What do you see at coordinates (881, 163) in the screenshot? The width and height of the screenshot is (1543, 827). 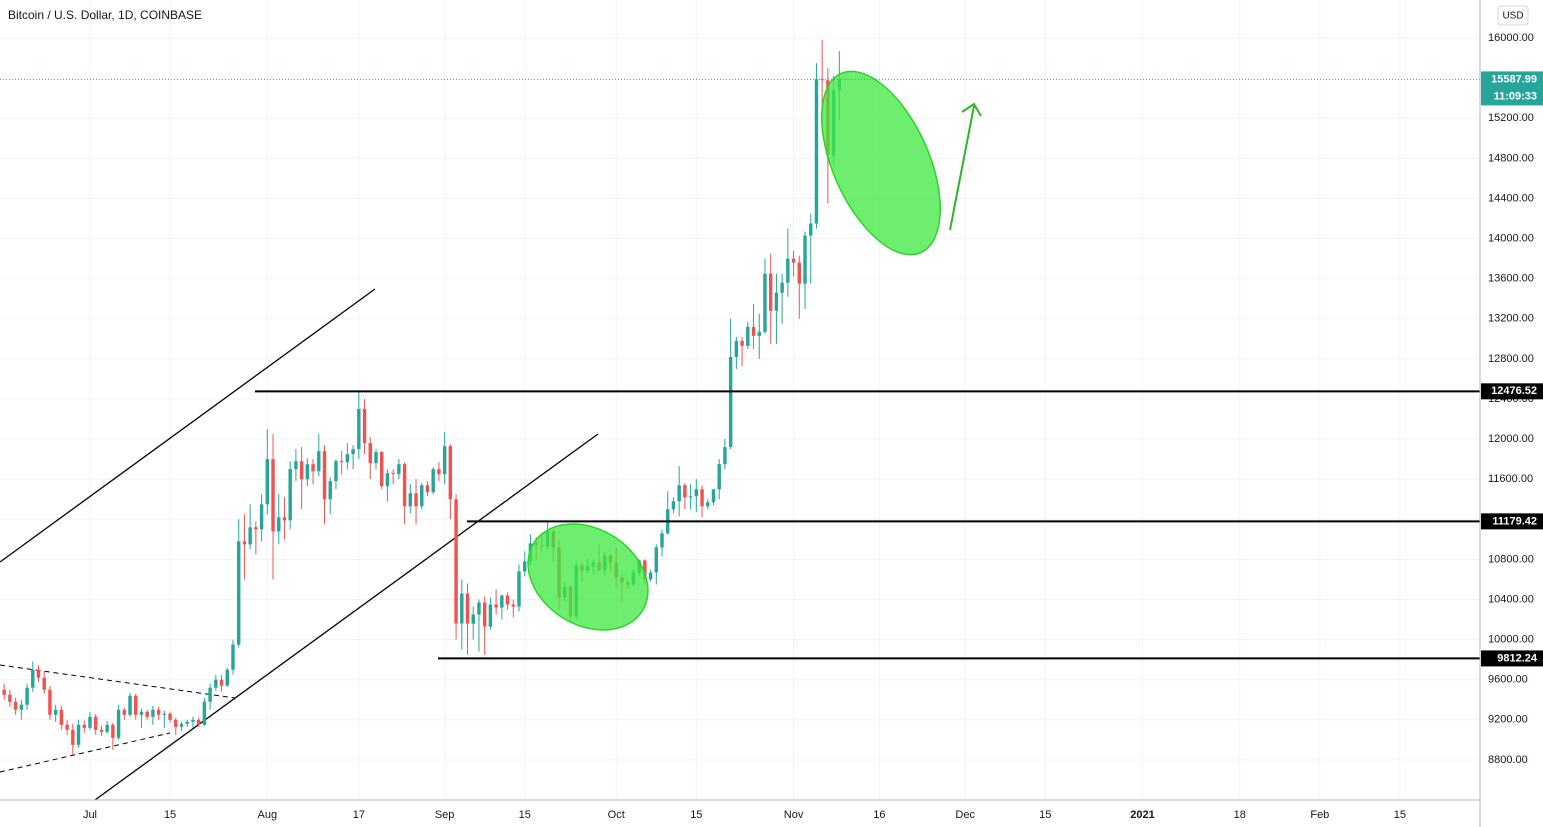 I see `highlight-ellipse` at bounding box center [881, 163].